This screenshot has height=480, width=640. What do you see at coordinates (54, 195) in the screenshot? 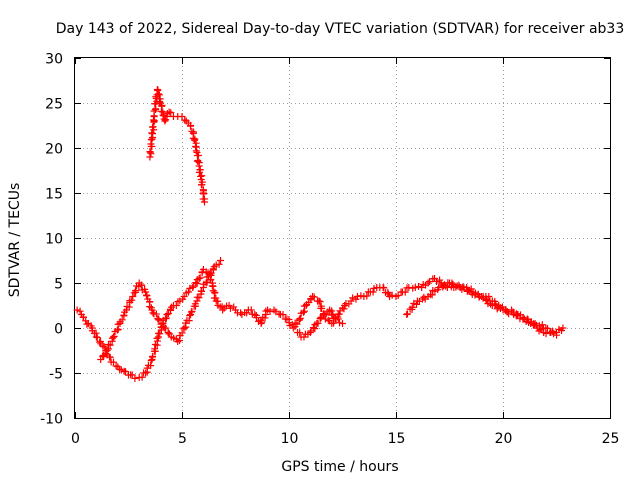
I see `y-tick-label: 15` at bounding box center [54, 195].